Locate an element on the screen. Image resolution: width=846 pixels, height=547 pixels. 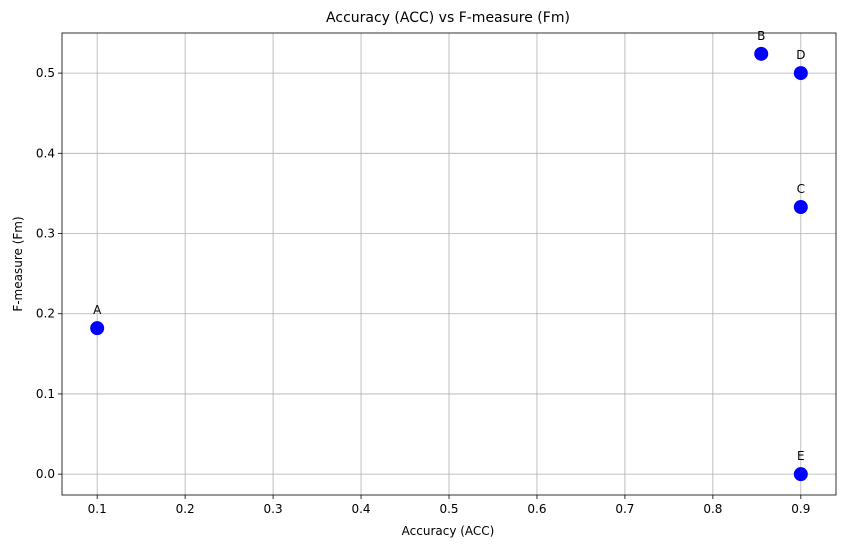
data-point-b is located at coordinates (761, 53).